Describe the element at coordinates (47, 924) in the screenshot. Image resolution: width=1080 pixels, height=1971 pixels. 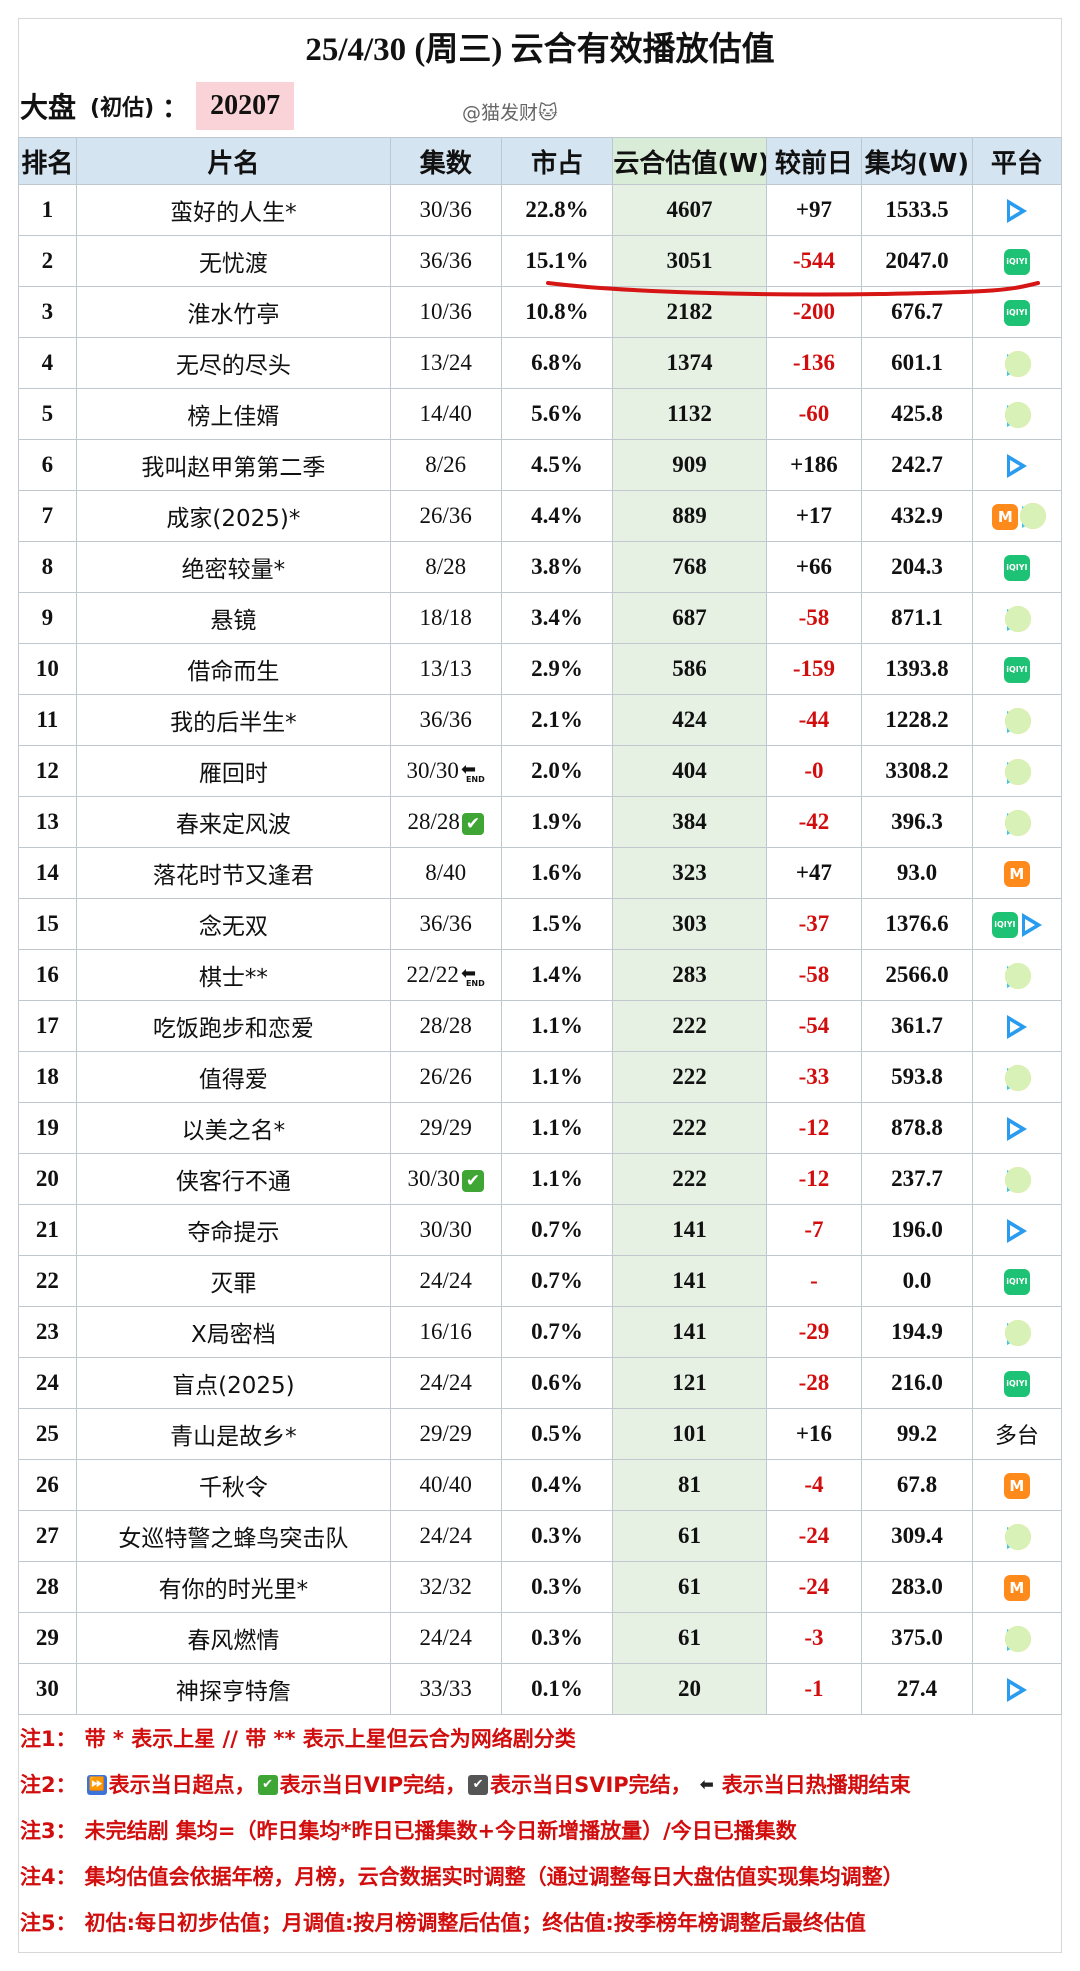
I see `rank-cell: 15` at that location.